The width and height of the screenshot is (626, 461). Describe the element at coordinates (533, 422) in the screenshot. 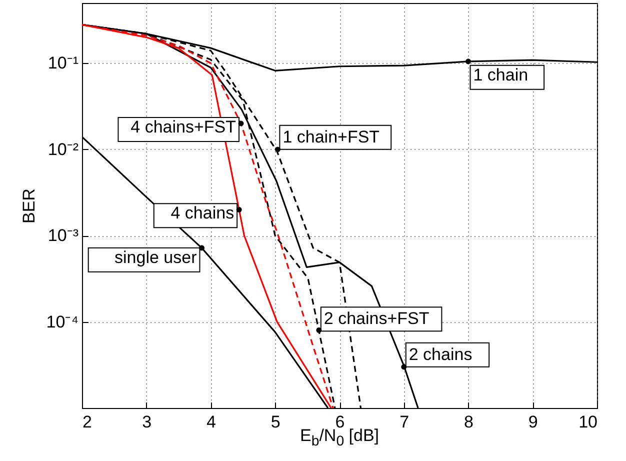

I see `x-tick-label: 9` at that location.